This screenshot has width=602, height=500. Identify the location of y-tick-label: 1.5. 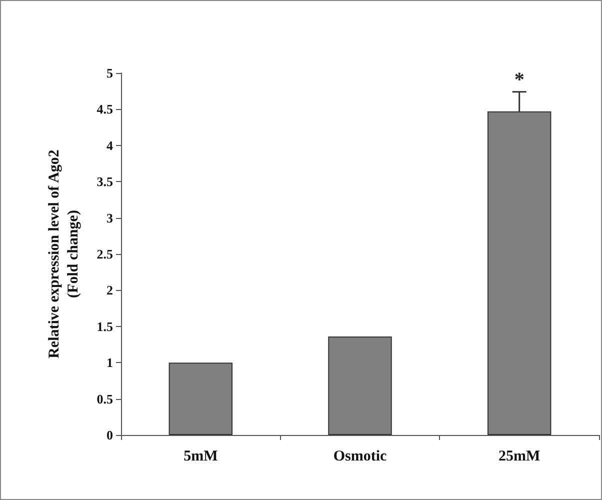
(105, 326).